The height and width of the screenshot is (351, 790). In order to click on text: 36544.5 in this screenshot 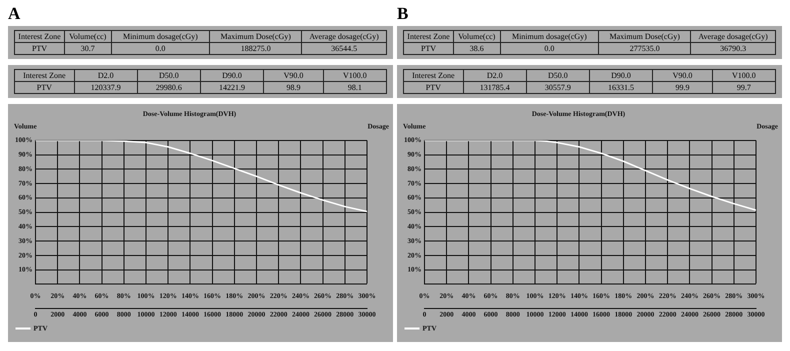, I will do `click(344, 48)`.